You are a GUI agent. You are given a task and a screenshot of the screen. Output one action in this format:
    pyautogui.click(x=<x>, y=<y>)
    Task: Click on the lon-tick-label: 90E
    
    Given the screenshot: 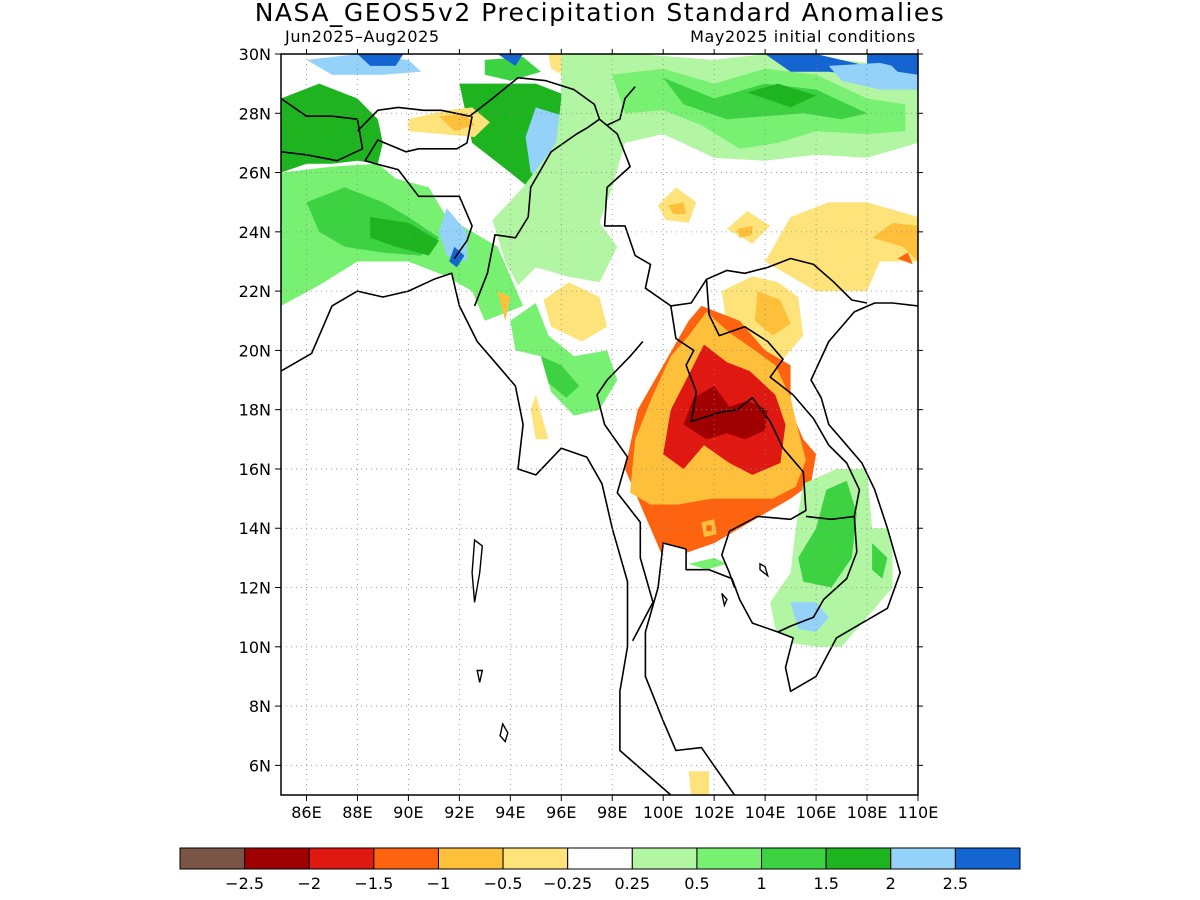 What is the action you would take?
    pyautogui.click(x=408, y=812)
    